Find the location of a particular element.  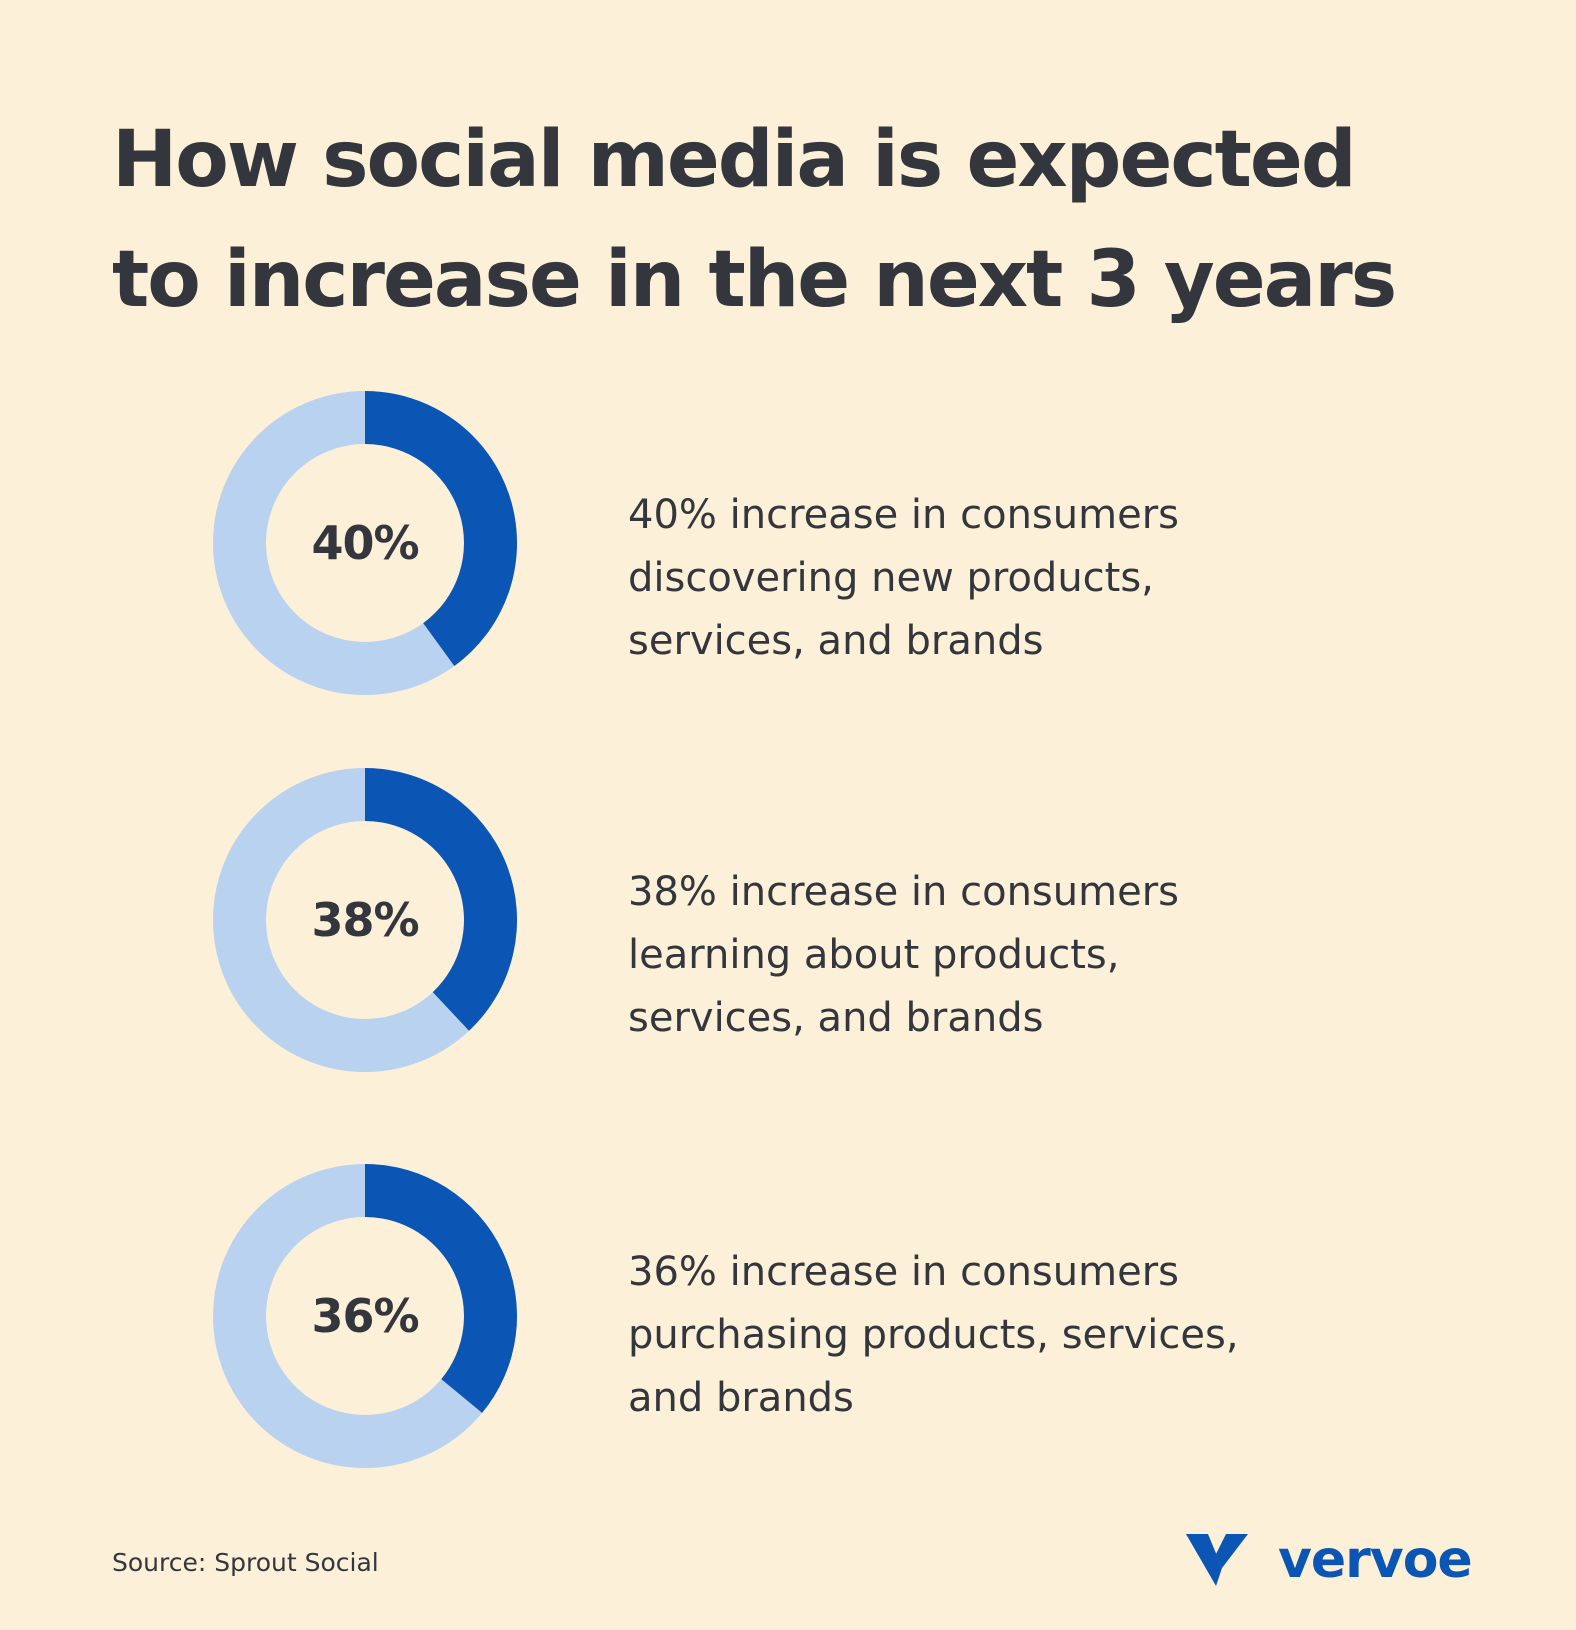

title-line-2: to increase in the next 3 years is located at coordinates (754, 280).